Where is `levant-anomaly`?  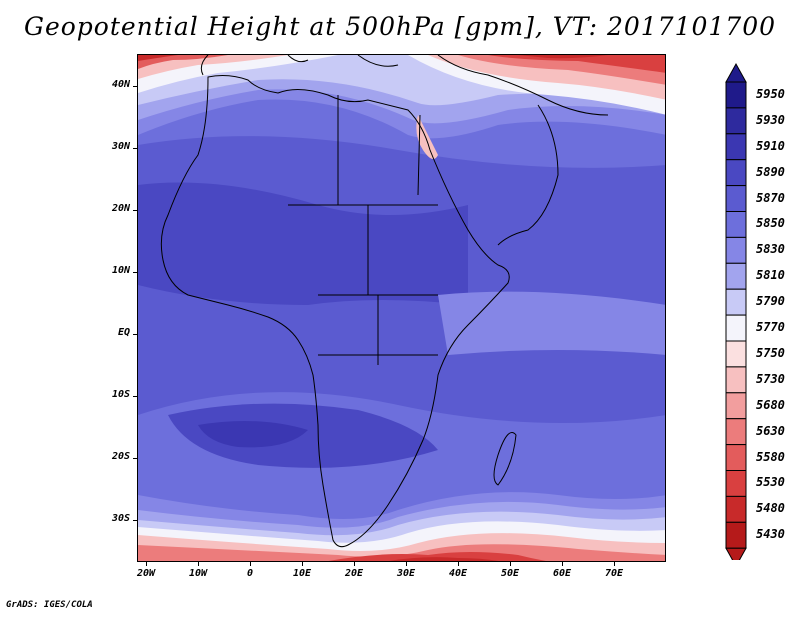
levant-anomaly is located at coordinates (427, 137).